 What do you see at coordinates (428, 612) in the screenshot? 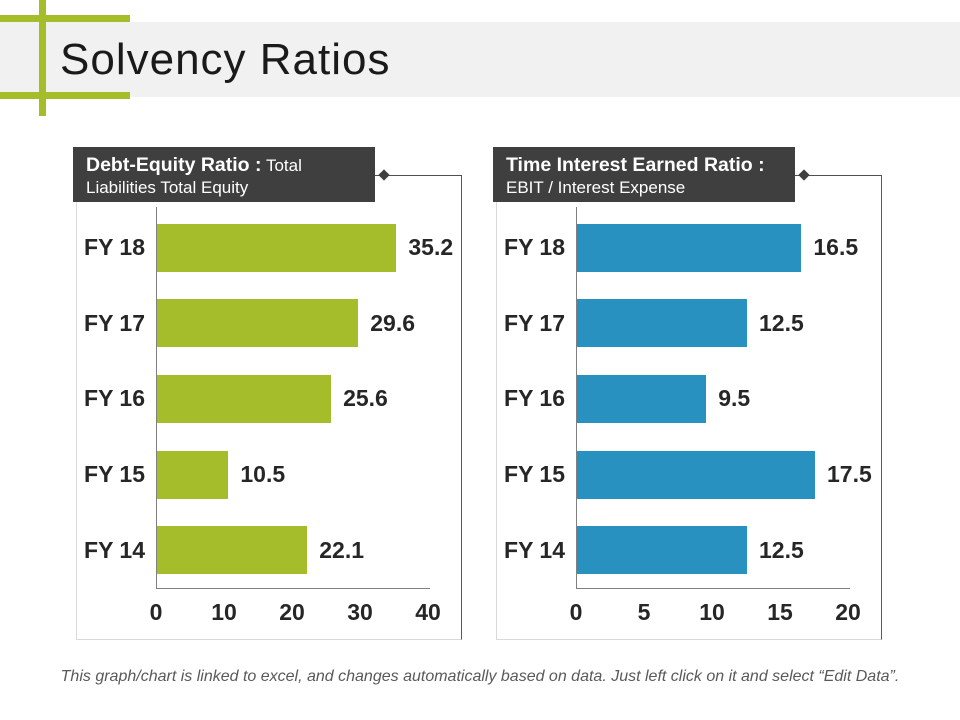
I see `x-tick-label: 40` at bounding box center [428, 612].